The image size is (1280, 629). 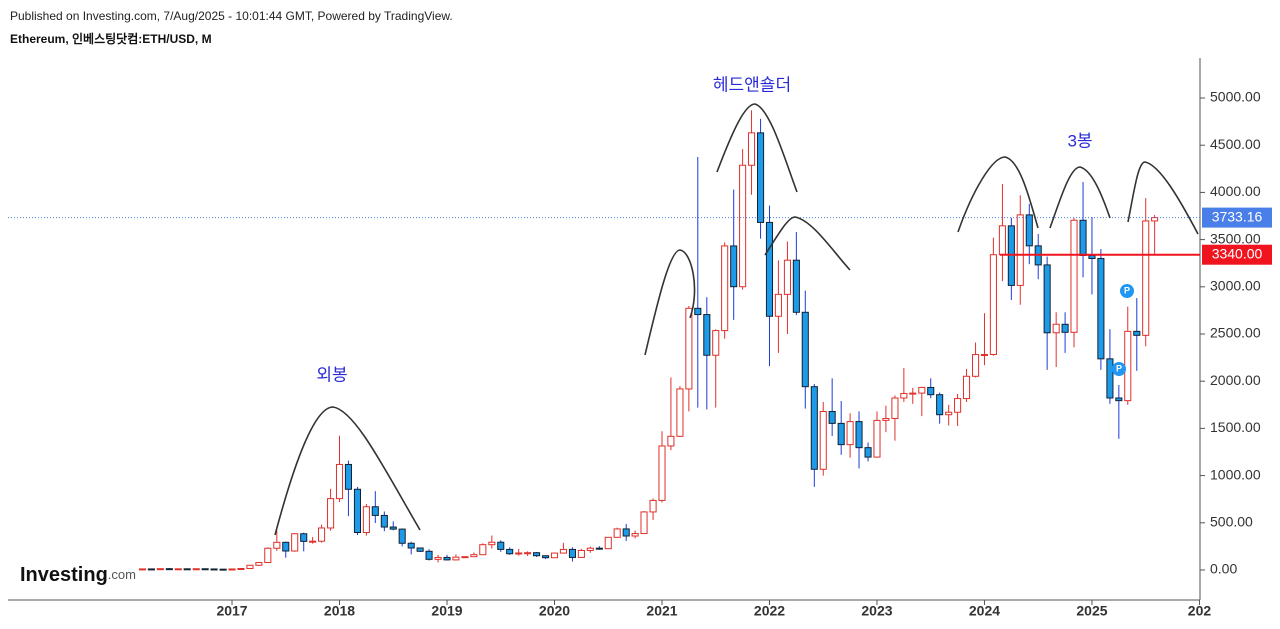 I want to click on x-tick-label: 2019, so click(x=446, y=611).